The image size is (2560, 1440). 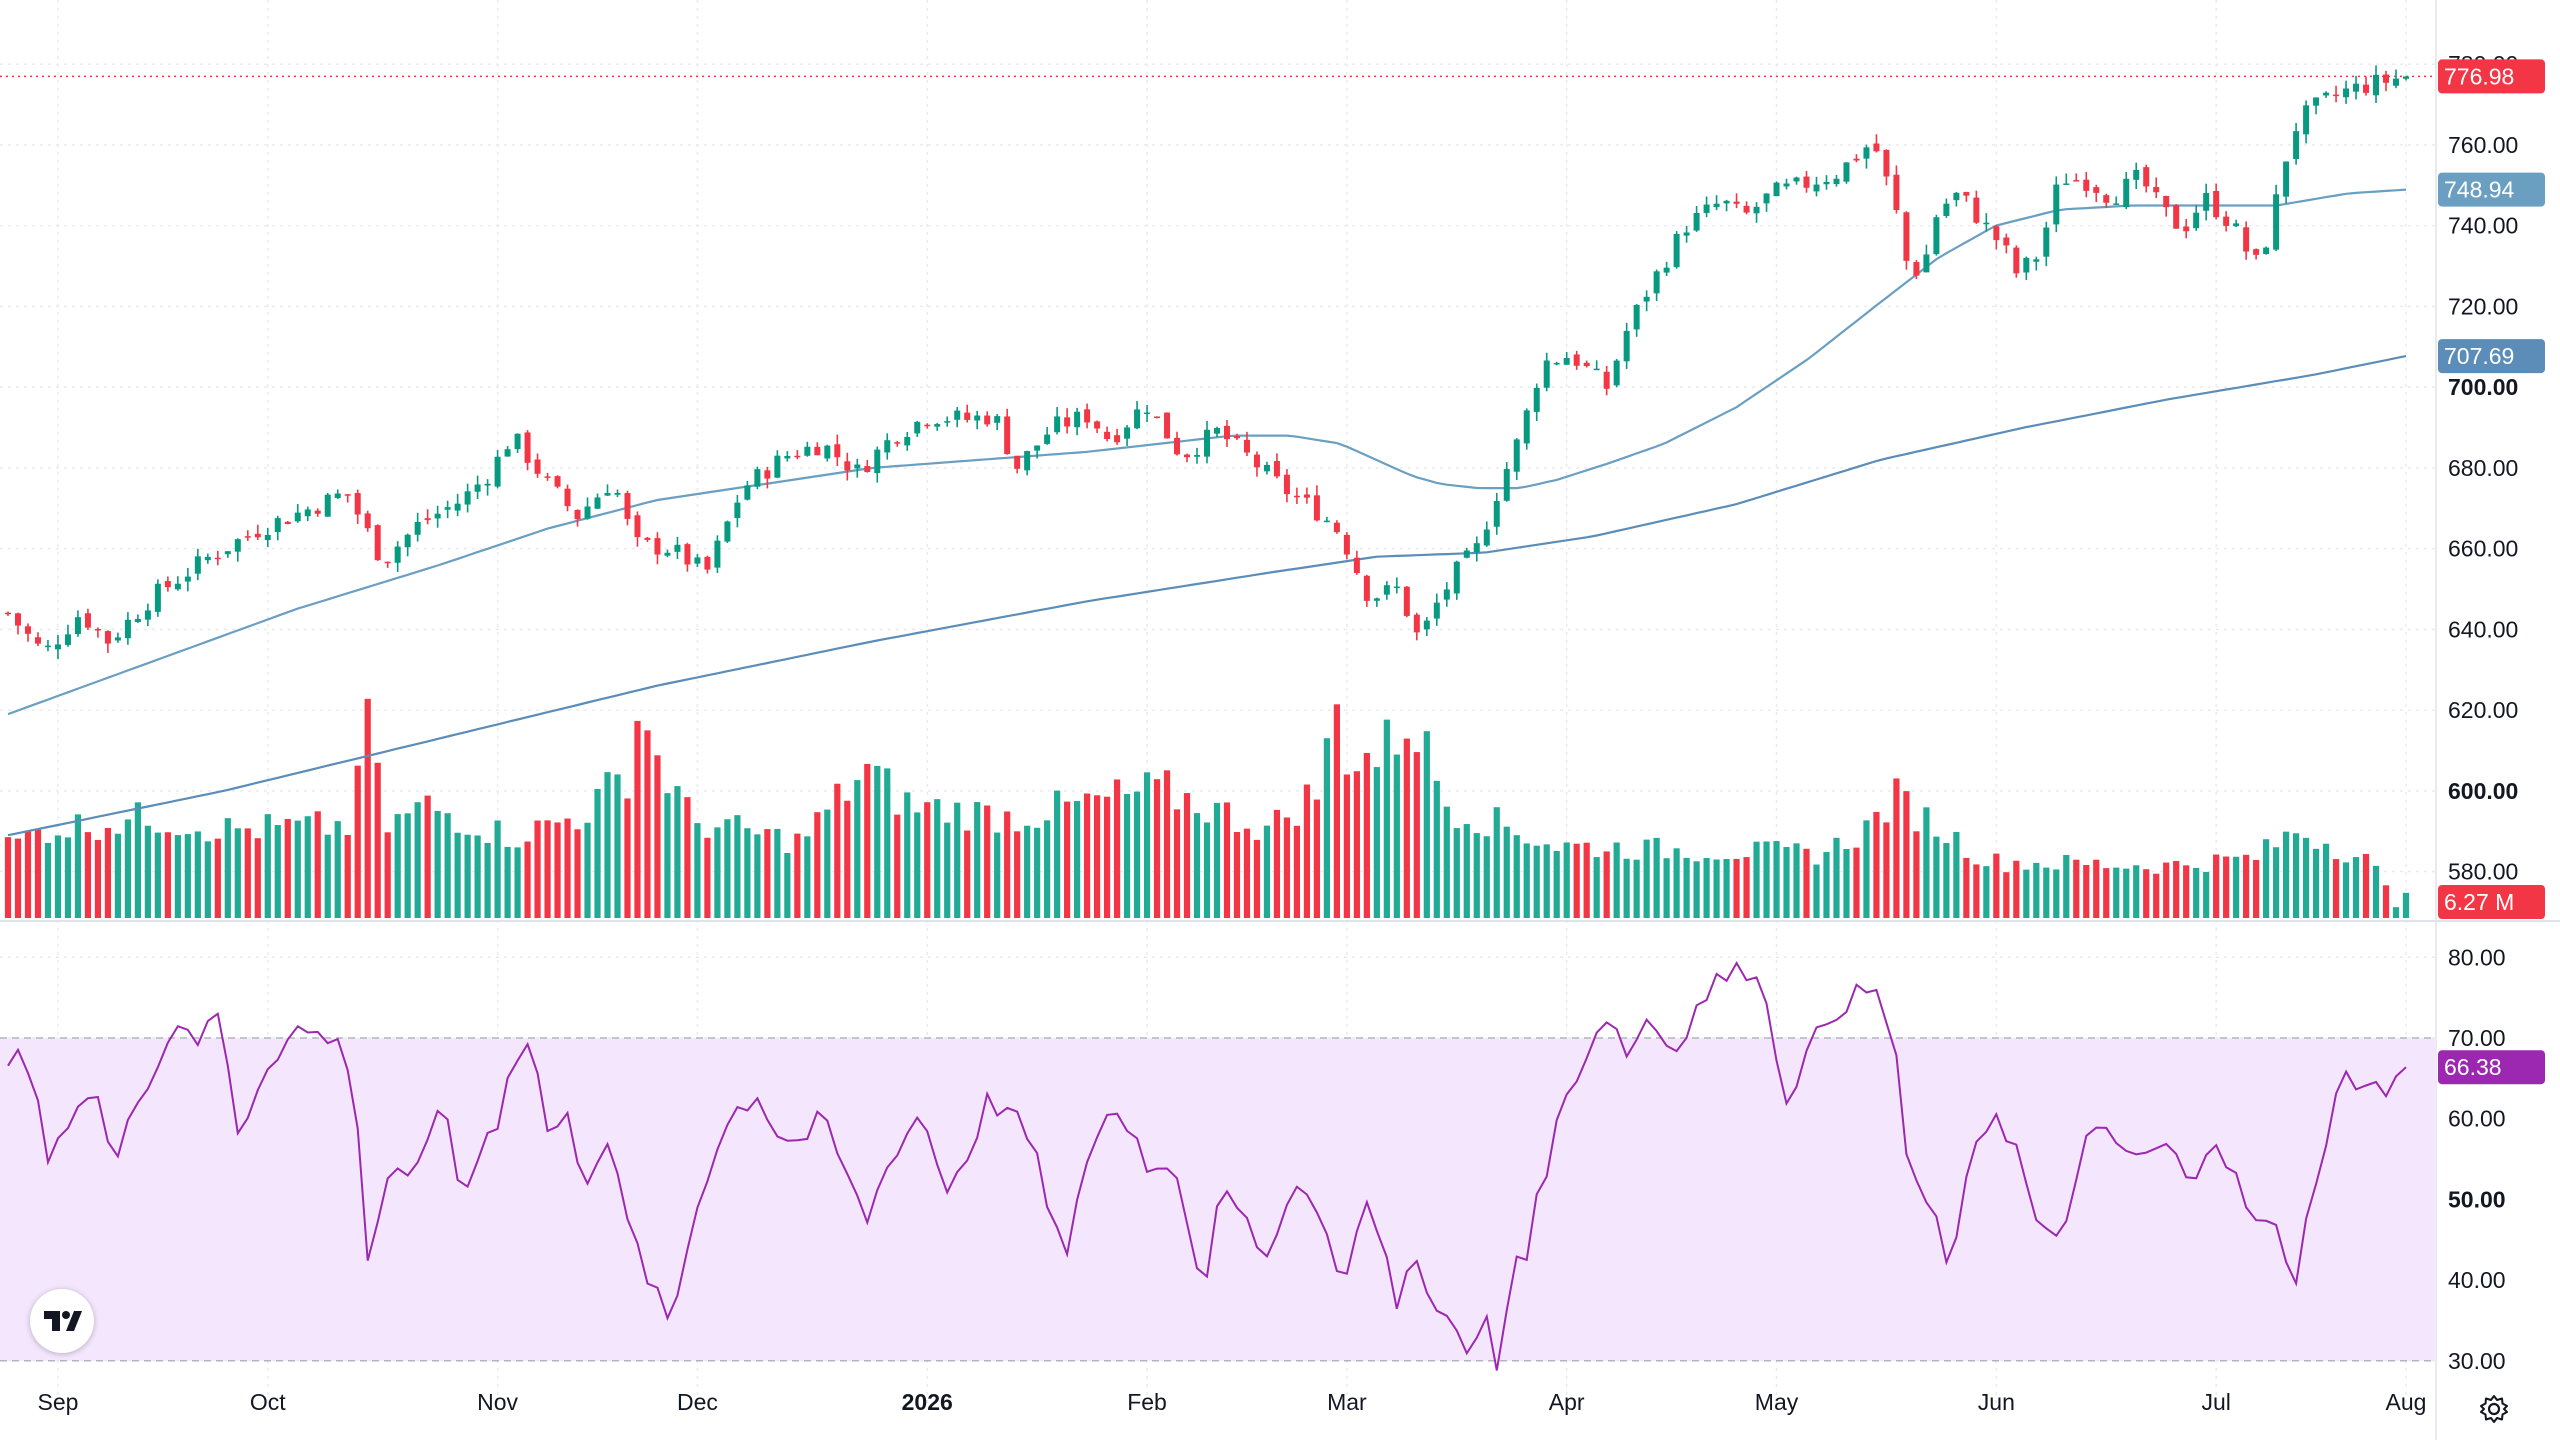 What do you see at coordinates (2494, 1409) in the screenshot?
I see `settings-gear-icon` at bounding box center [2494, 1409].